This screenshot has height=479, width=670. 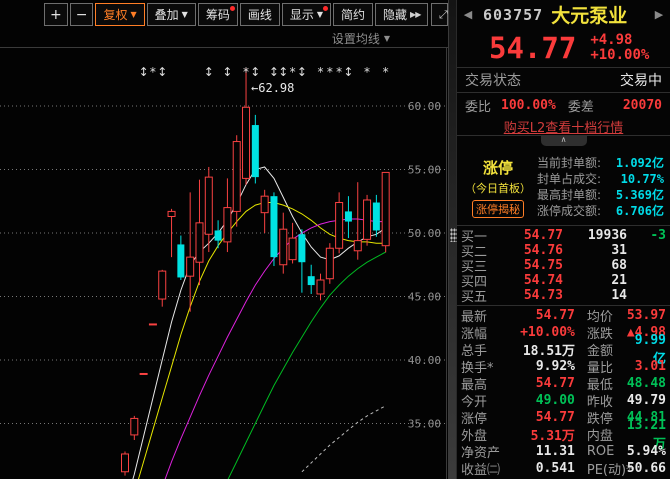 What do you see at coordinates (563, 251) in the screenshot?
I see `bid-level-row: 买二 54.76 31` at bounding box center [563, 251].